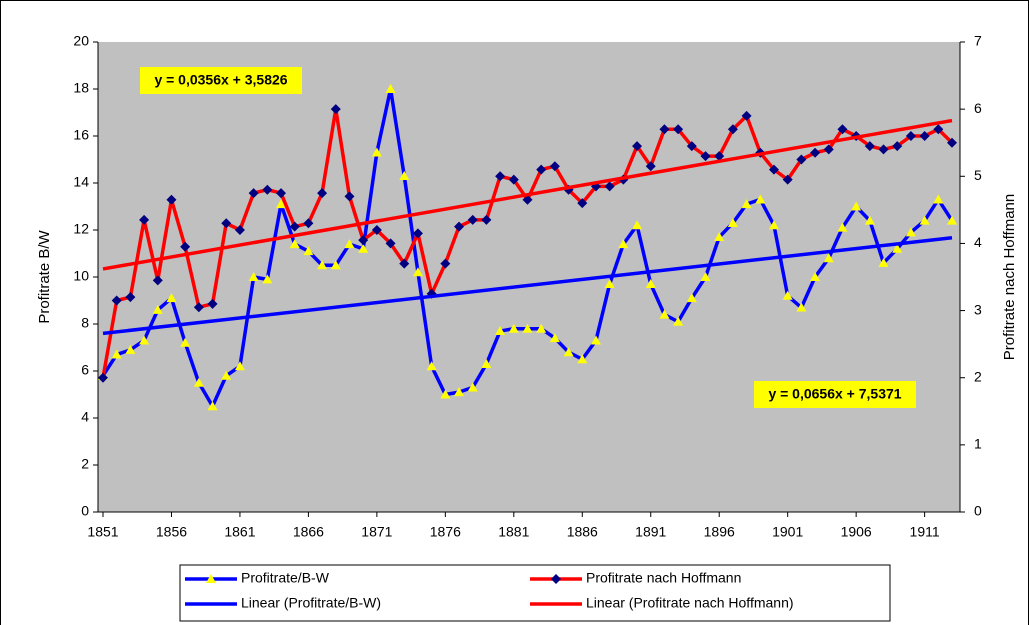 Image resolution: width=1029 pixels, height=625 pixels. Describe the element at coordinates (81, 135) in the screenshot. I see `y-tick-label: 16` at that location.